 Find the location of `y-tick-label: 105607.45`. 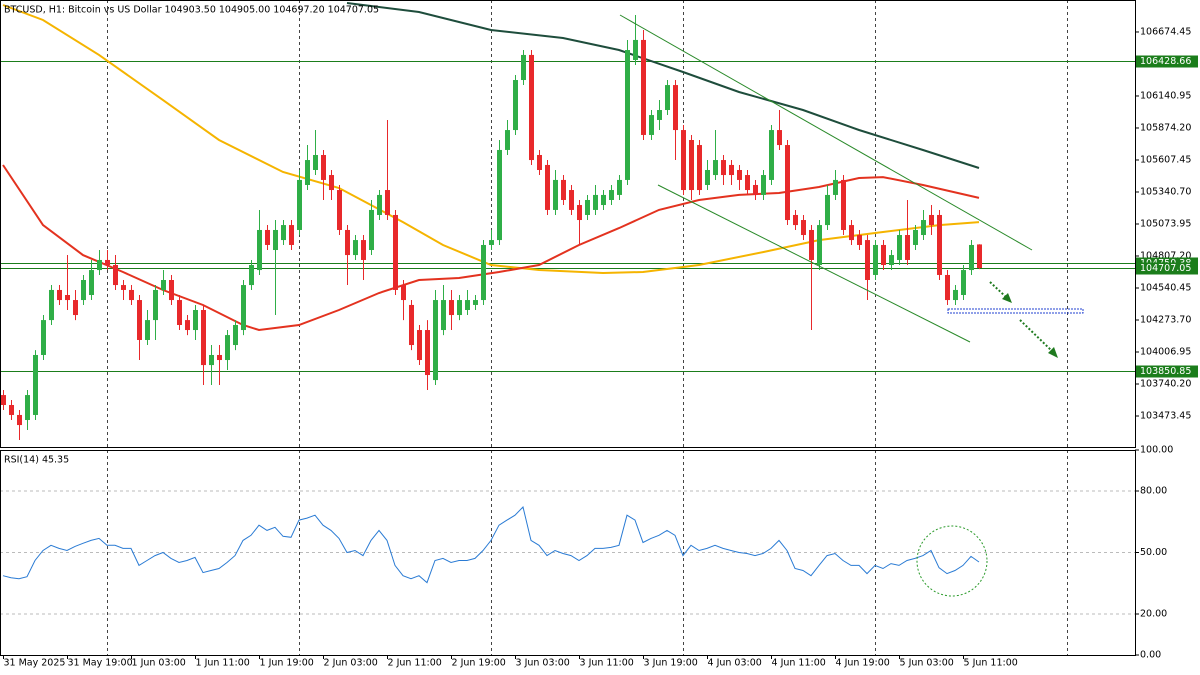

y-tick-label: 105607.45 is located at coordinates (1165, 159).